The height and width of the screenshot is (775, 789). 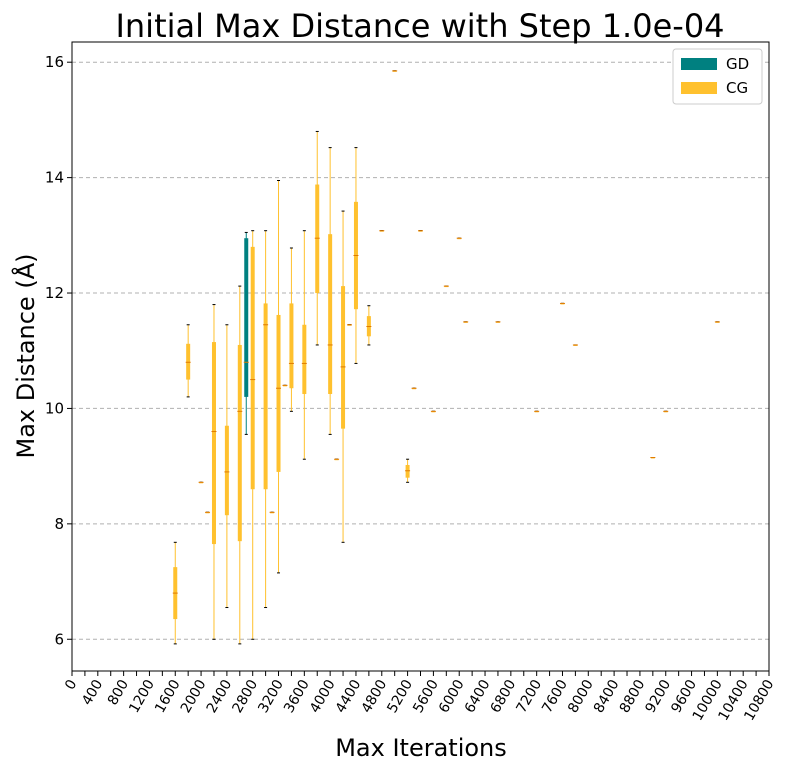 What do you see at coordinates (699, 88) in the screenshot?
I see `legend-swatch-cg` at bounding box center [699, 88].